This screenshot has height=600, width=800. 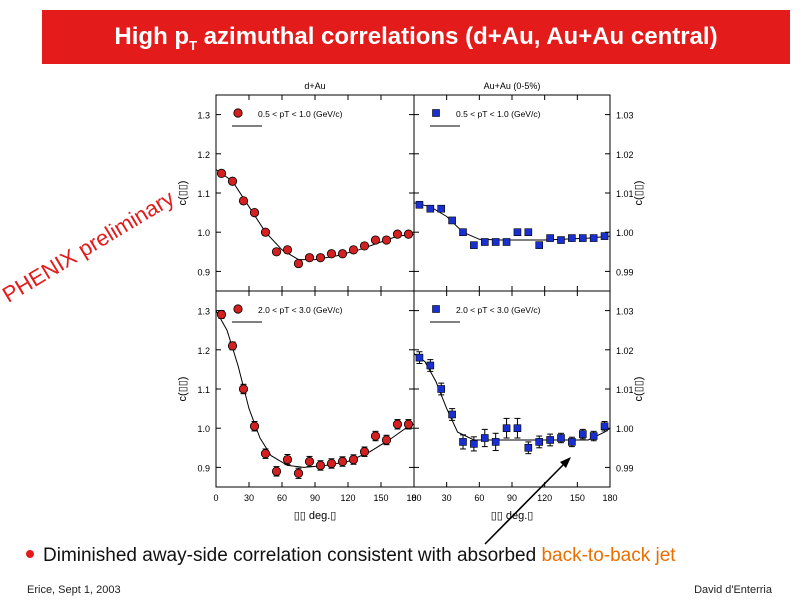 I want to click on column-title: d+Au, so click(x=314, y=86).